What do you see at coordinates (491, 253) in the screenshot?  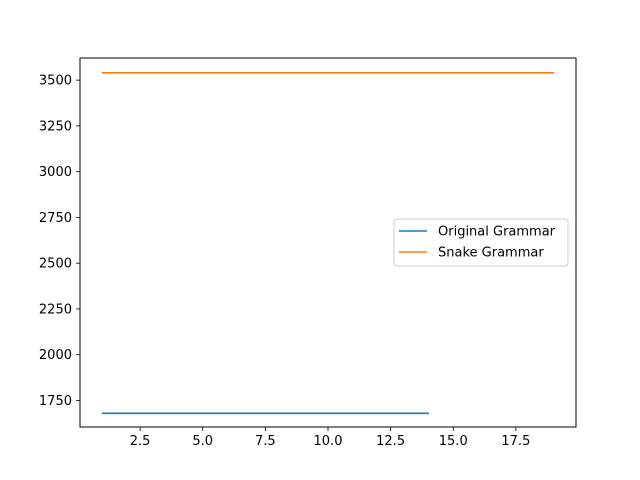 I see `legend-label: Snake Grammar` at bounding box center [491, 253].